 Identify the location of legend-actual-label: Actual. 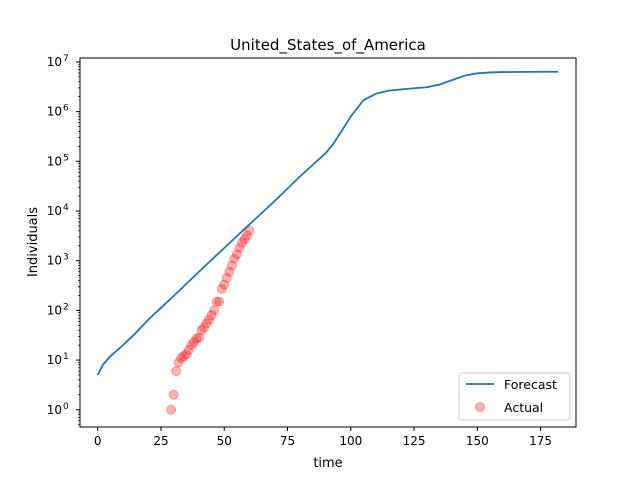
(523, 407).